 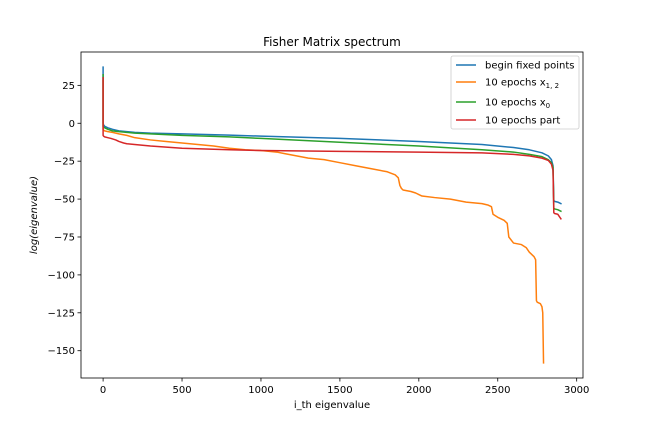 I want to click on y-tick-label: 0, so click(x=72, y=124).